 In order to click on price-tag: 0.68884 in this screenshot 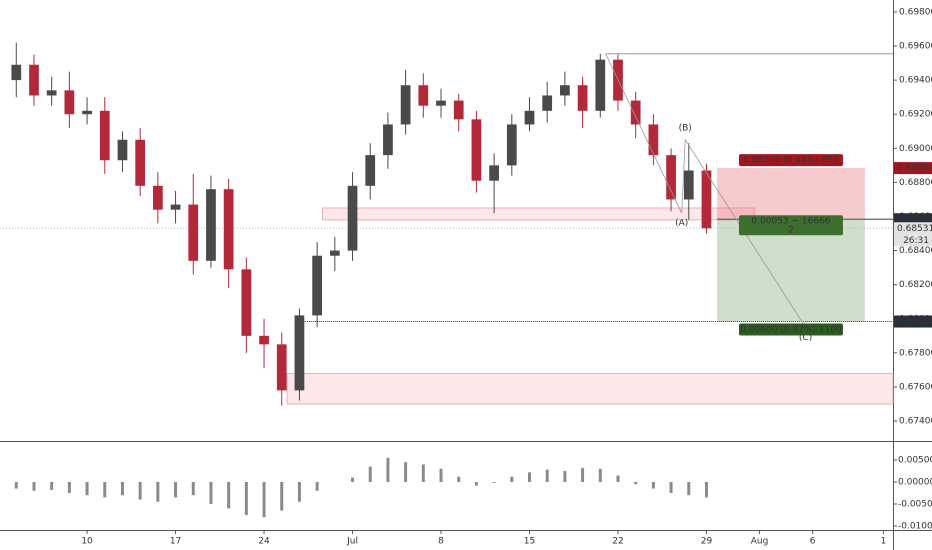, I will do `click(914, 169)`.